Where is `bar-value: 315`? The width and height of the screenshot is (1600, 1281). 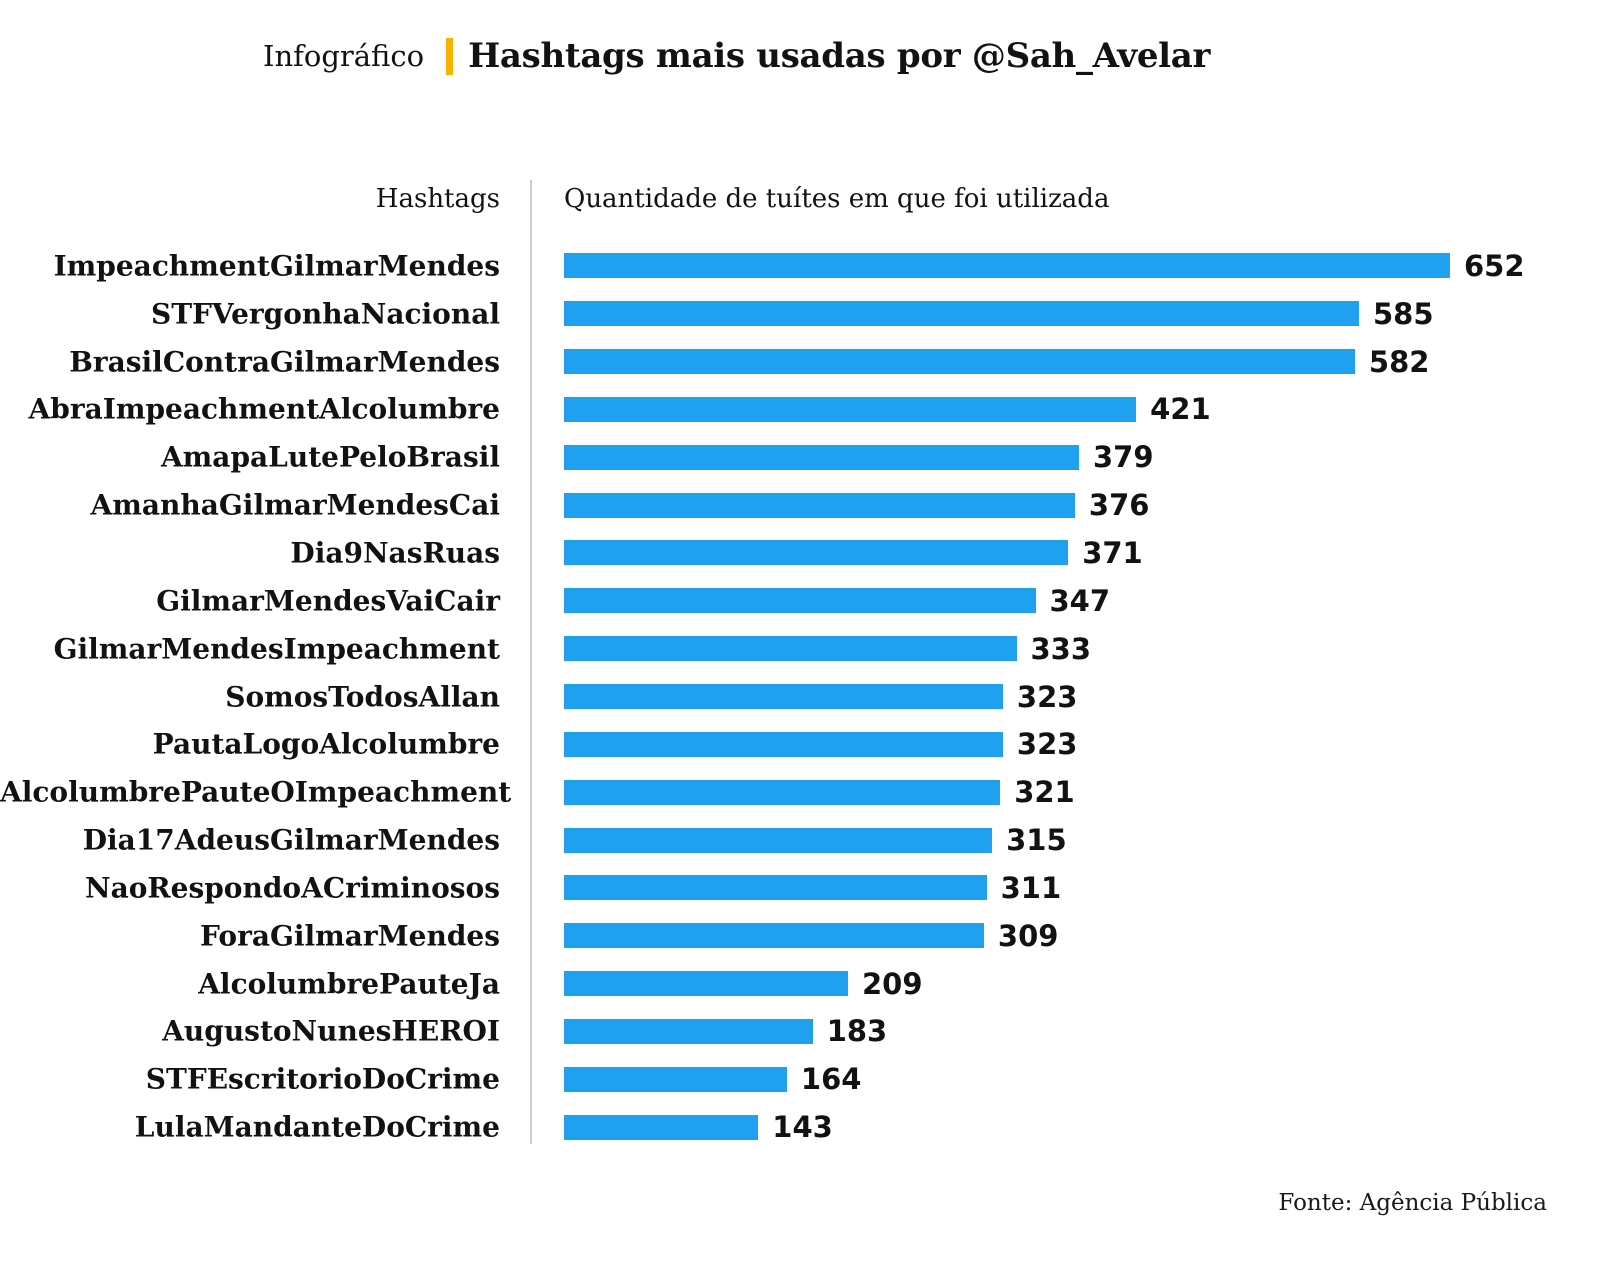
bar-value: 315 is located at coordinates (1036, 840).